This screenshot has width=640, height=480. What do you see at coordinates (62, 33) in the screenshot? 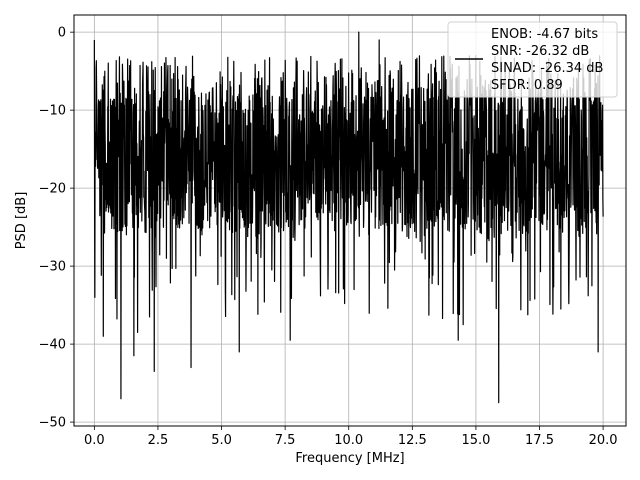
I see `y-tick-label: 0` at bounding box center [62, 33].